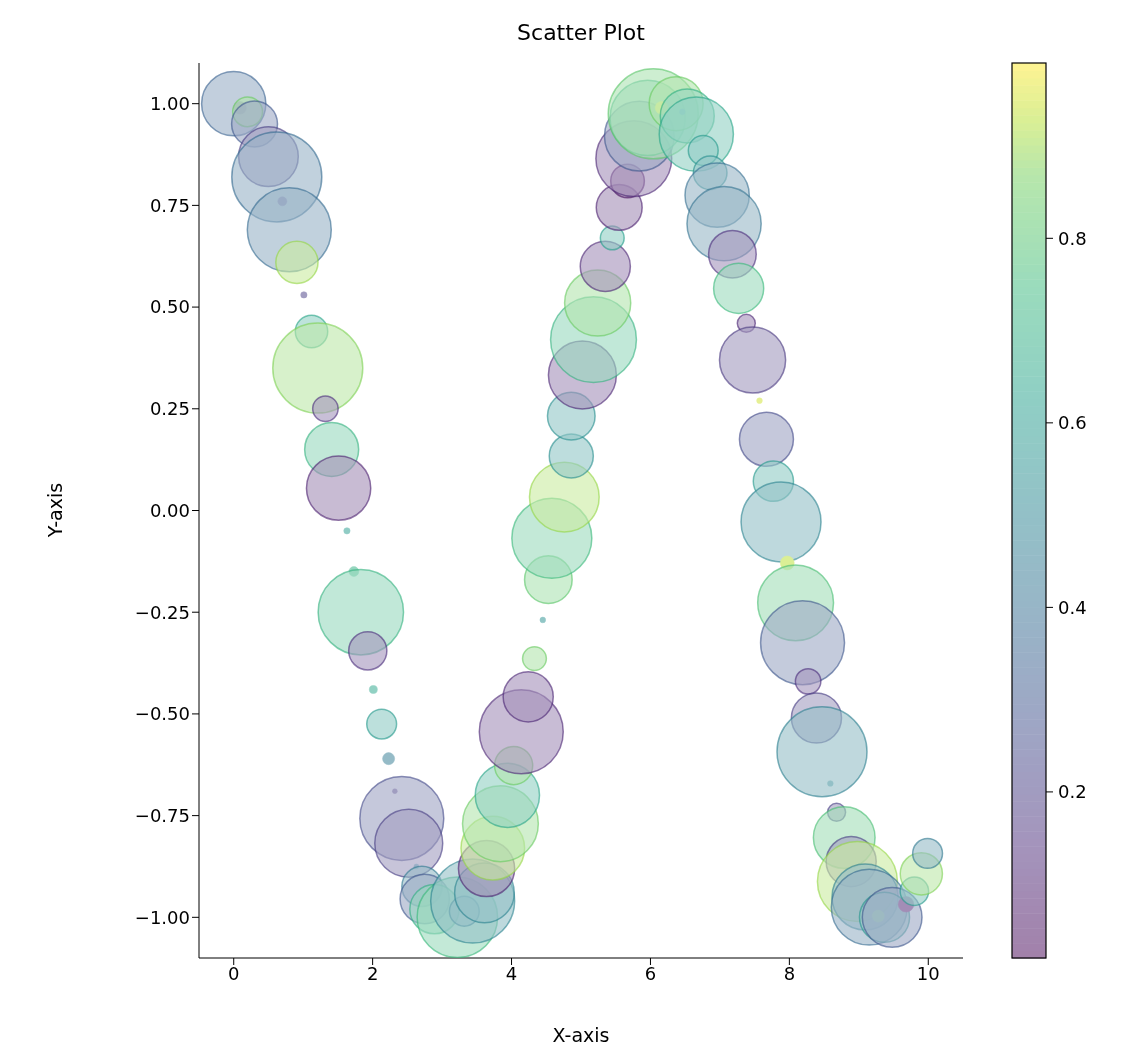  I want to click on x-tick-label: 6, so click(650, 973).